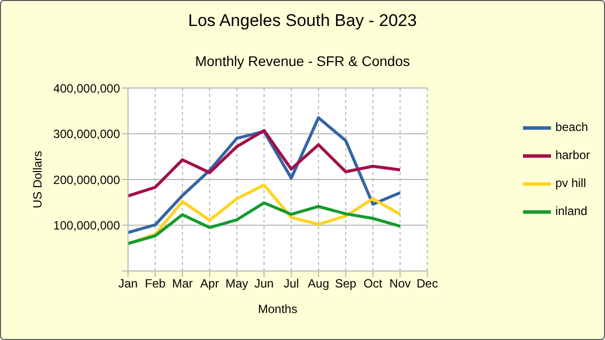 Image resolution: width=605 pixels, height=340 pixels. I want to click on x-tick-label: Oct, so click(373, 283).